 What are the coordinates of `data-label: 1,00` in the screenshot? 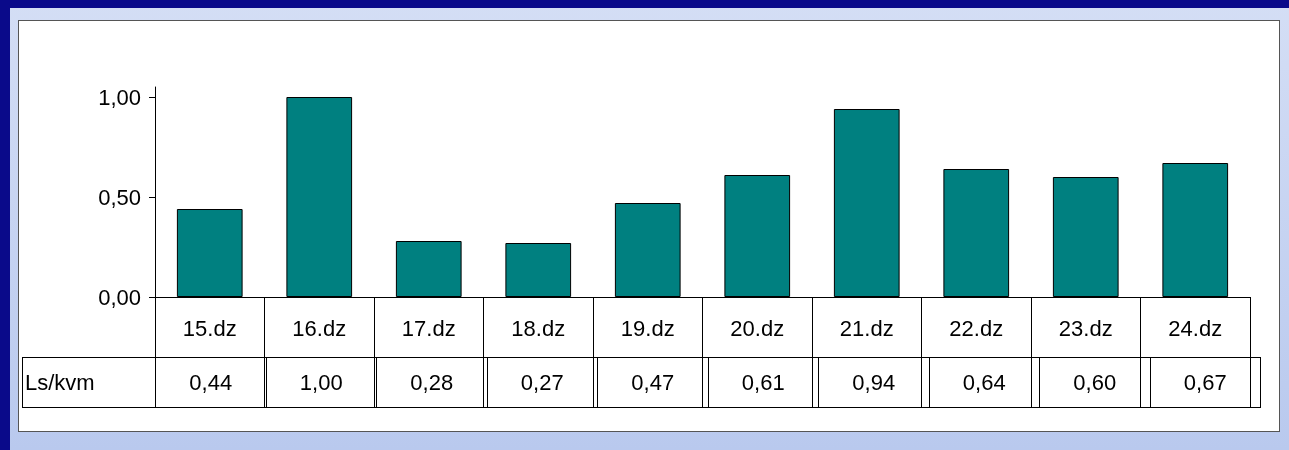 It's located at (321, 382).